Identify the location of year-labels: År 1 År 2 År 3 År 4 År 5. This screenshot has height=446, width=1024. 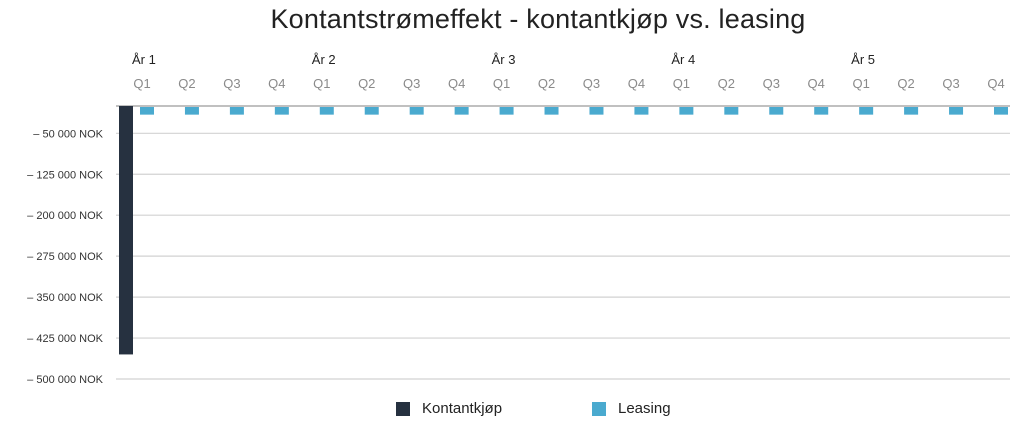
(503, 59).